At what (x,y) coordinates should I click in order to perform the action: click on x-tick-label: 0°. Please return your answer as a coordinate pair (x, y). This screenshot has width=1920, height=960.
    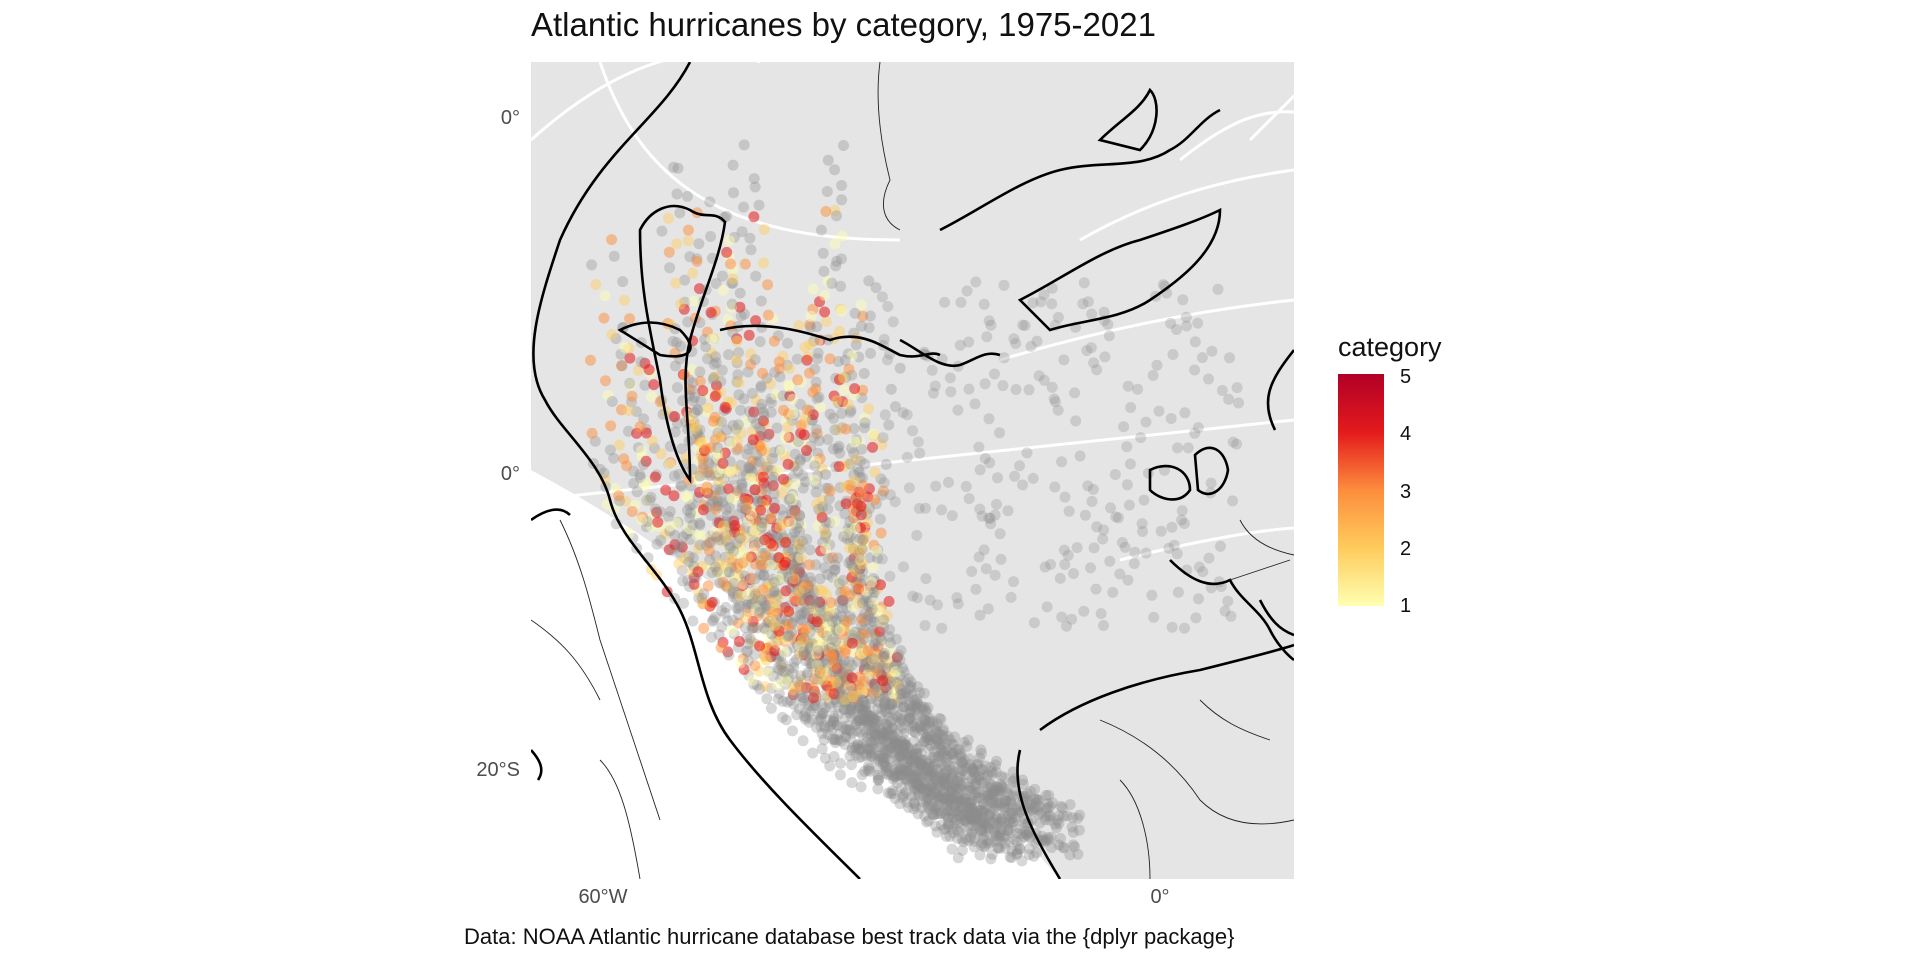
    Looking at the image, I should click on (1160, 897).